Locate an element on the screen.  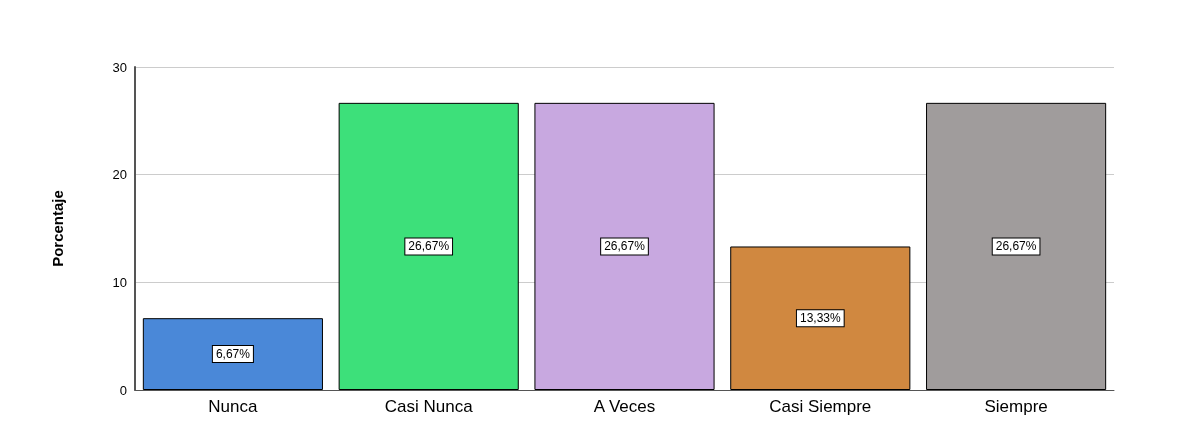
y-tick-label: 30 is located at coordinates (119, 67).